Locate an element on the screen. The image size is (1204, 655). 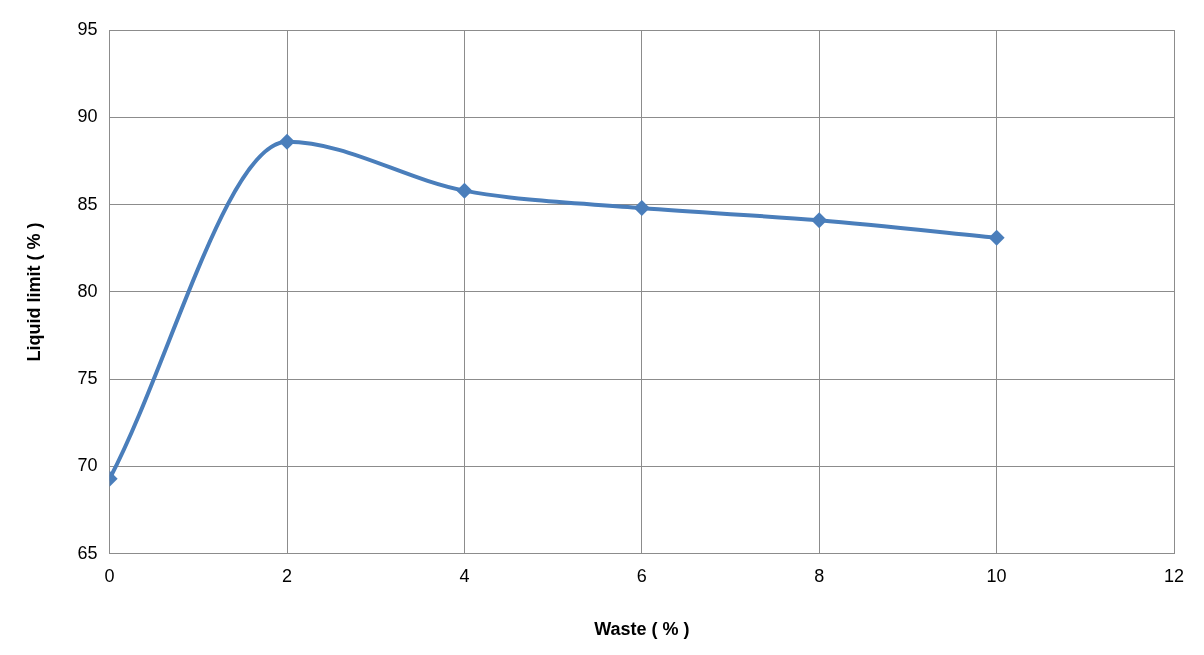
x-tick-label: 0 is located at coordinates (109, 575).